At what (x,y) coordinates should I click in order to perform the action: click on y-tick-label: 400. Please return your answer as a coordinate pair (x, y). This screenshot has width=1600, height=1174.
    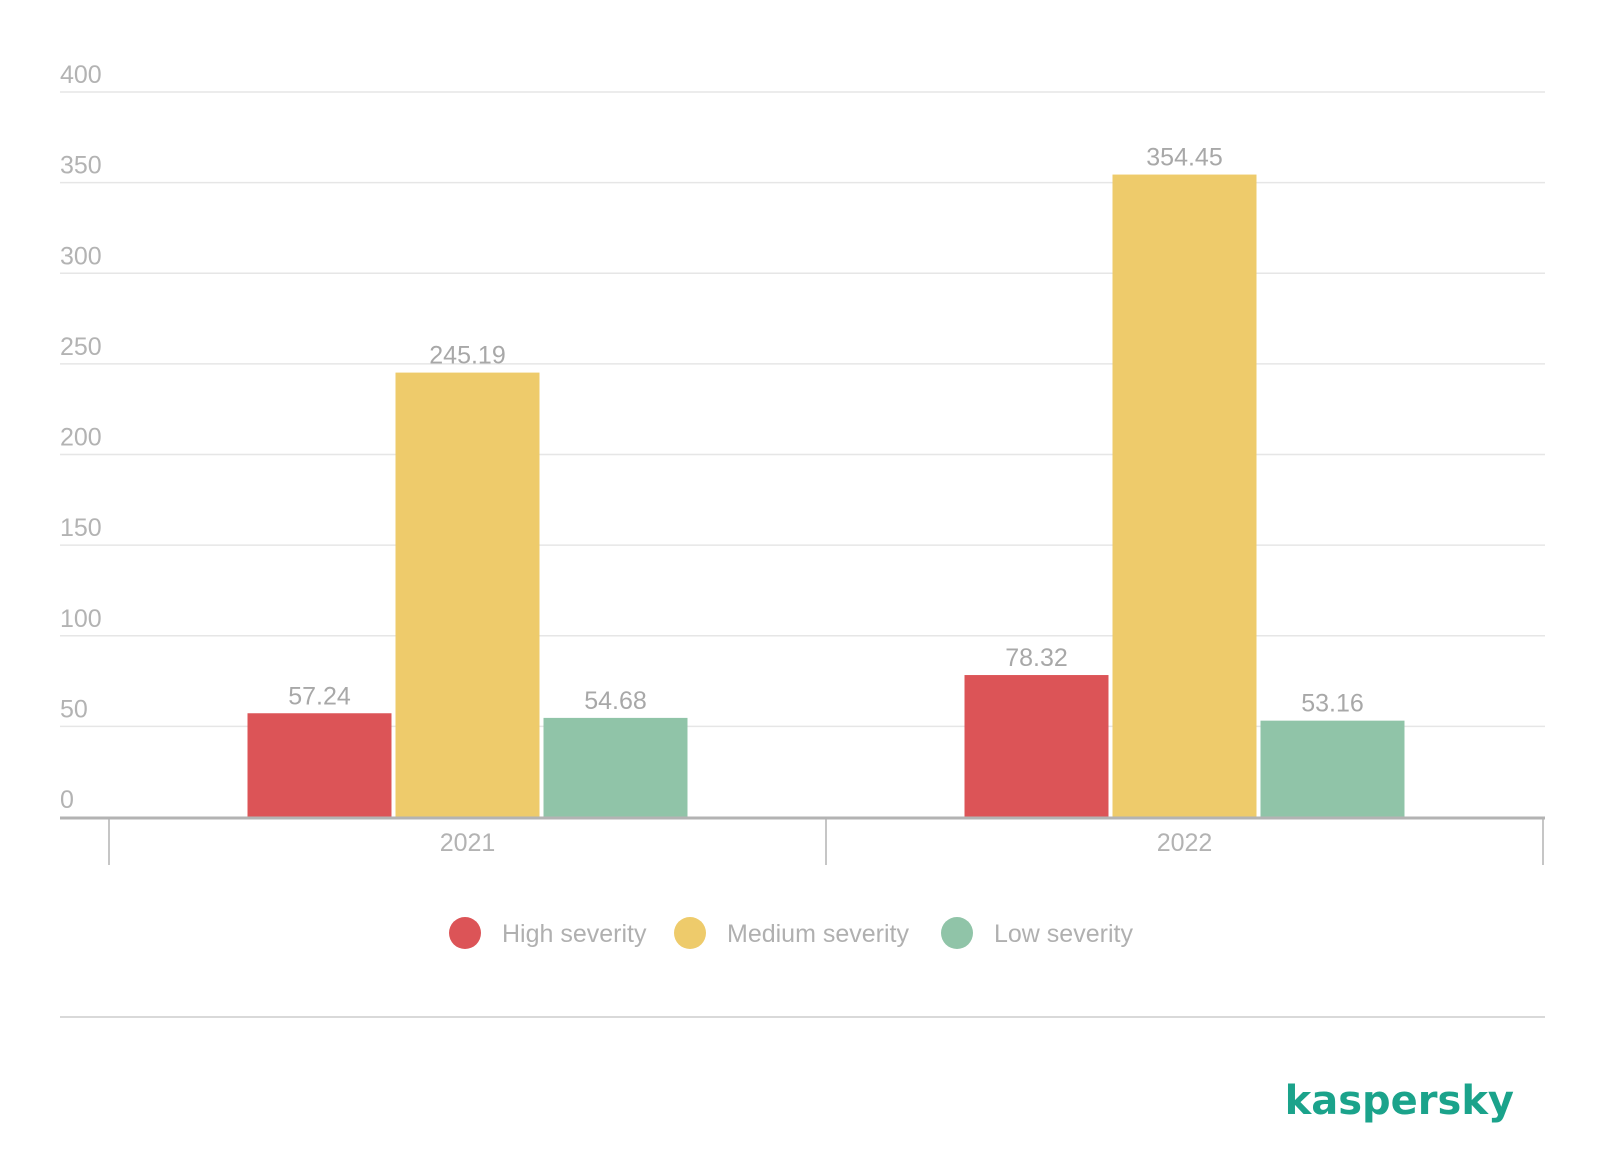
    Looking at the image, I should click on (81, 75).